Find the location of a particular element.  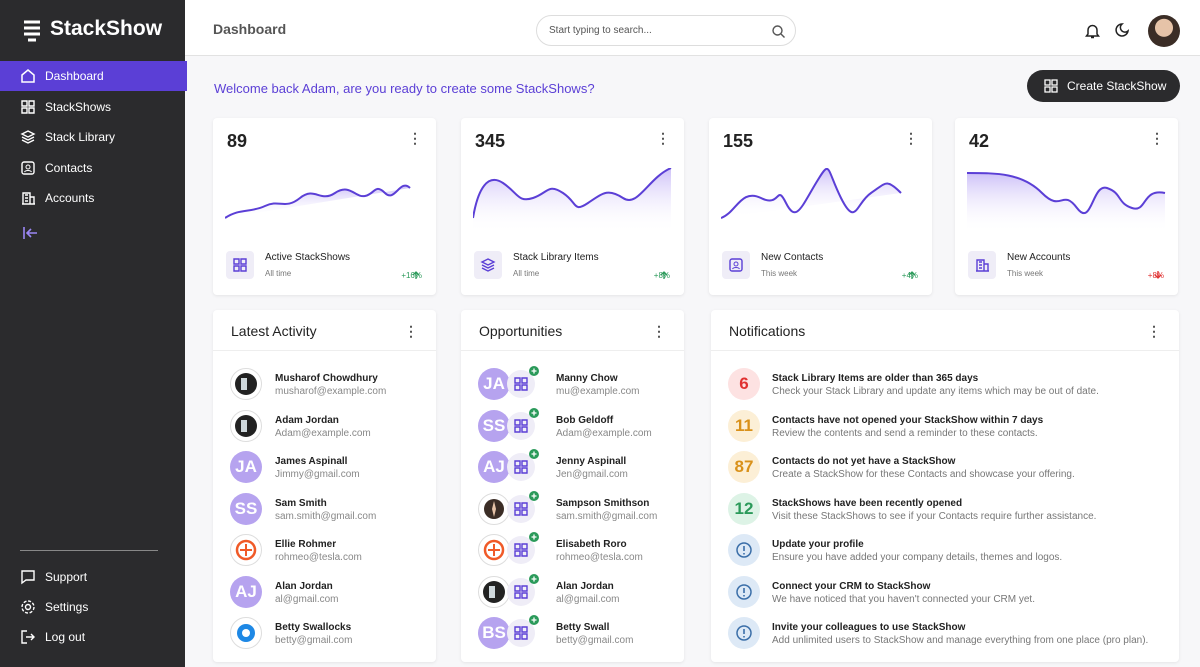

contact-name: Bob Geldoff is located at coordinates (585, 420).